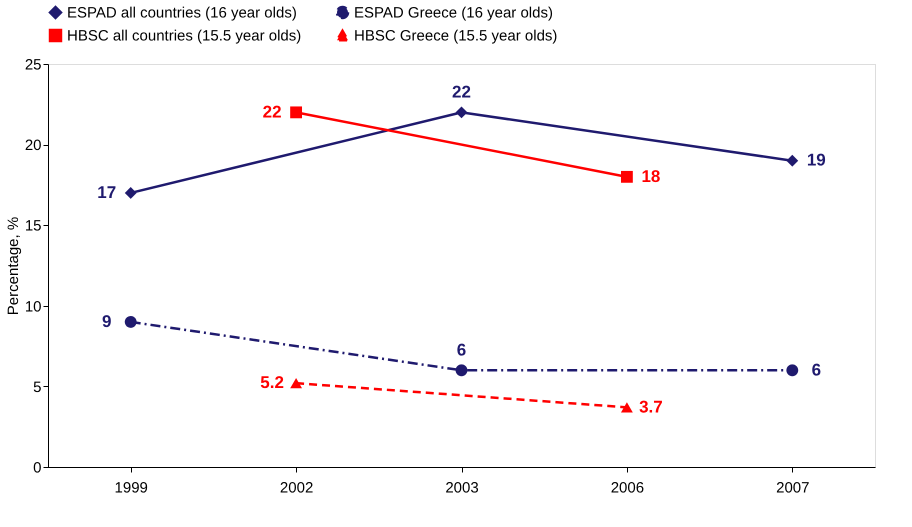 Image resolution: width=912 pixels, height=527 pixels. I want to click on data-label: 5.2, so click(272, 382).